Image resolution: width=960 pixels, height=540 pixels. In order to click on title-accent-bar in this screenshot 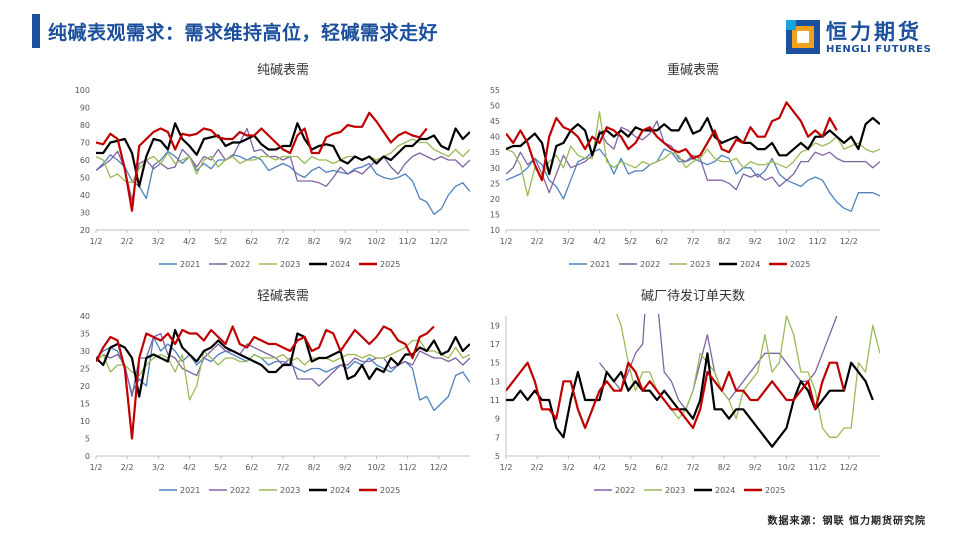, I will do `click(36, 31)`.